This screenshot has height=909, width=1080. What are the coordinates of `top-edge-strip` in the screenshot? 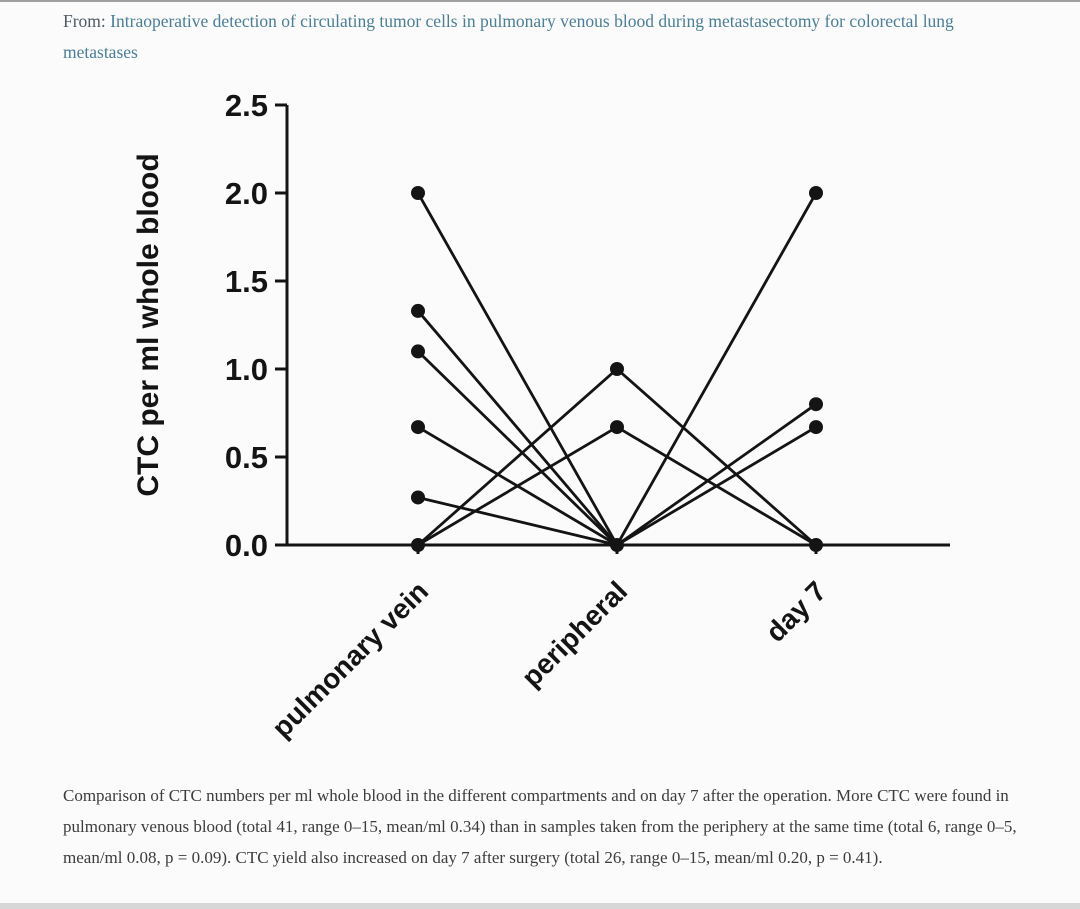 It's located at (540, 1).